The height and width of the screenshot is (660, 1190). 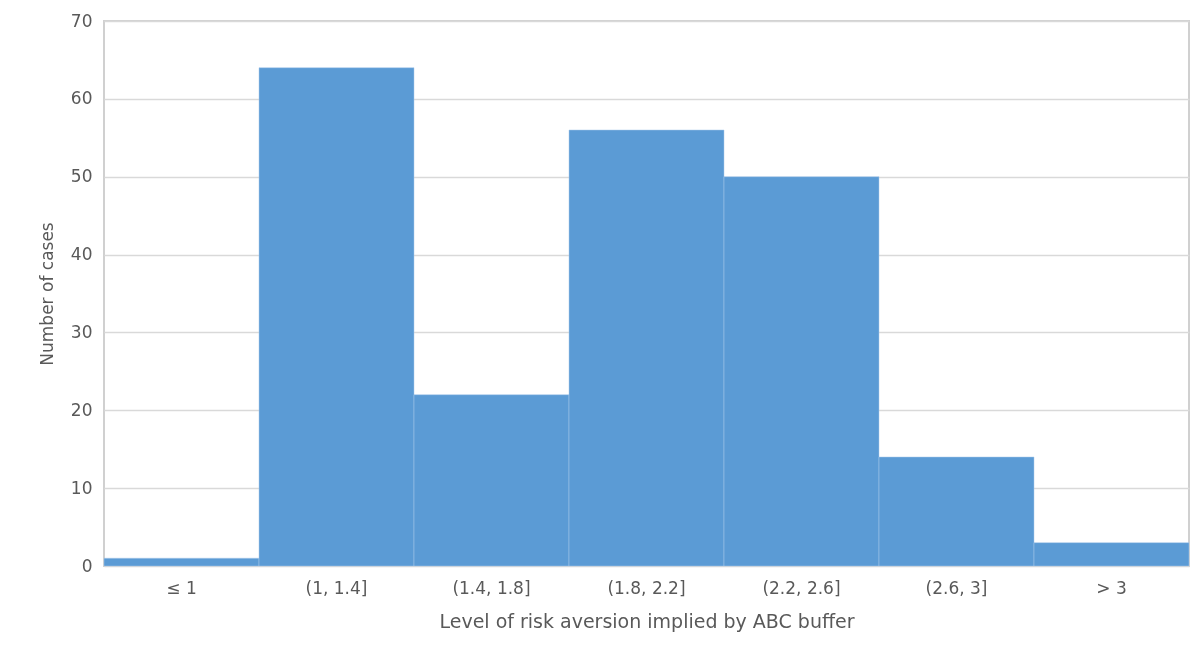 I want to click on y-tick-label: 50, so click(x=81, y=176).